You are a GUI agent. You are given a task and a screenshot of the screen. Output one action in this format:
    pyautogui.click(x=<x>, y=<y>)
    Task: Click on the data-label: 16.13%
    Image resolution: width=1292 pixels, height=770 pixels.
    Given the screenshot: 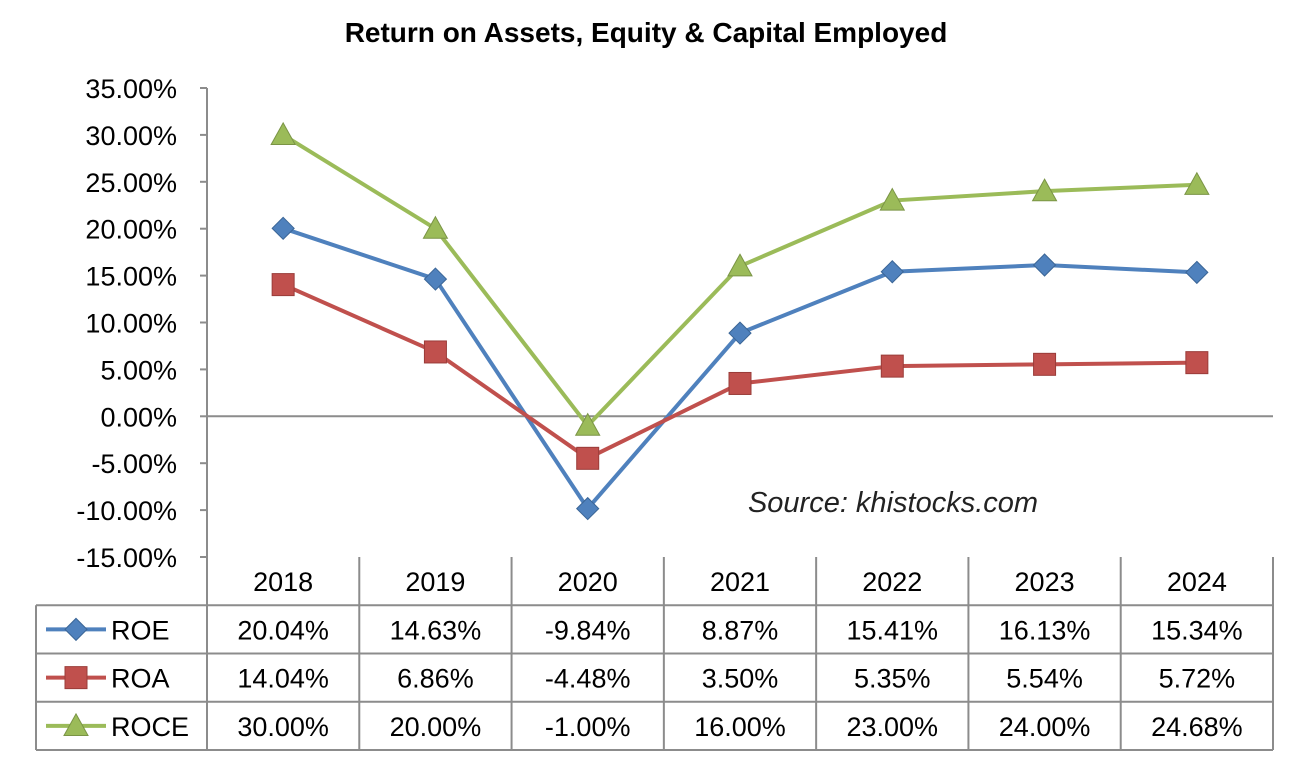 What is the action you would take?
    pyautogui.click(x=1045, y=630)
    